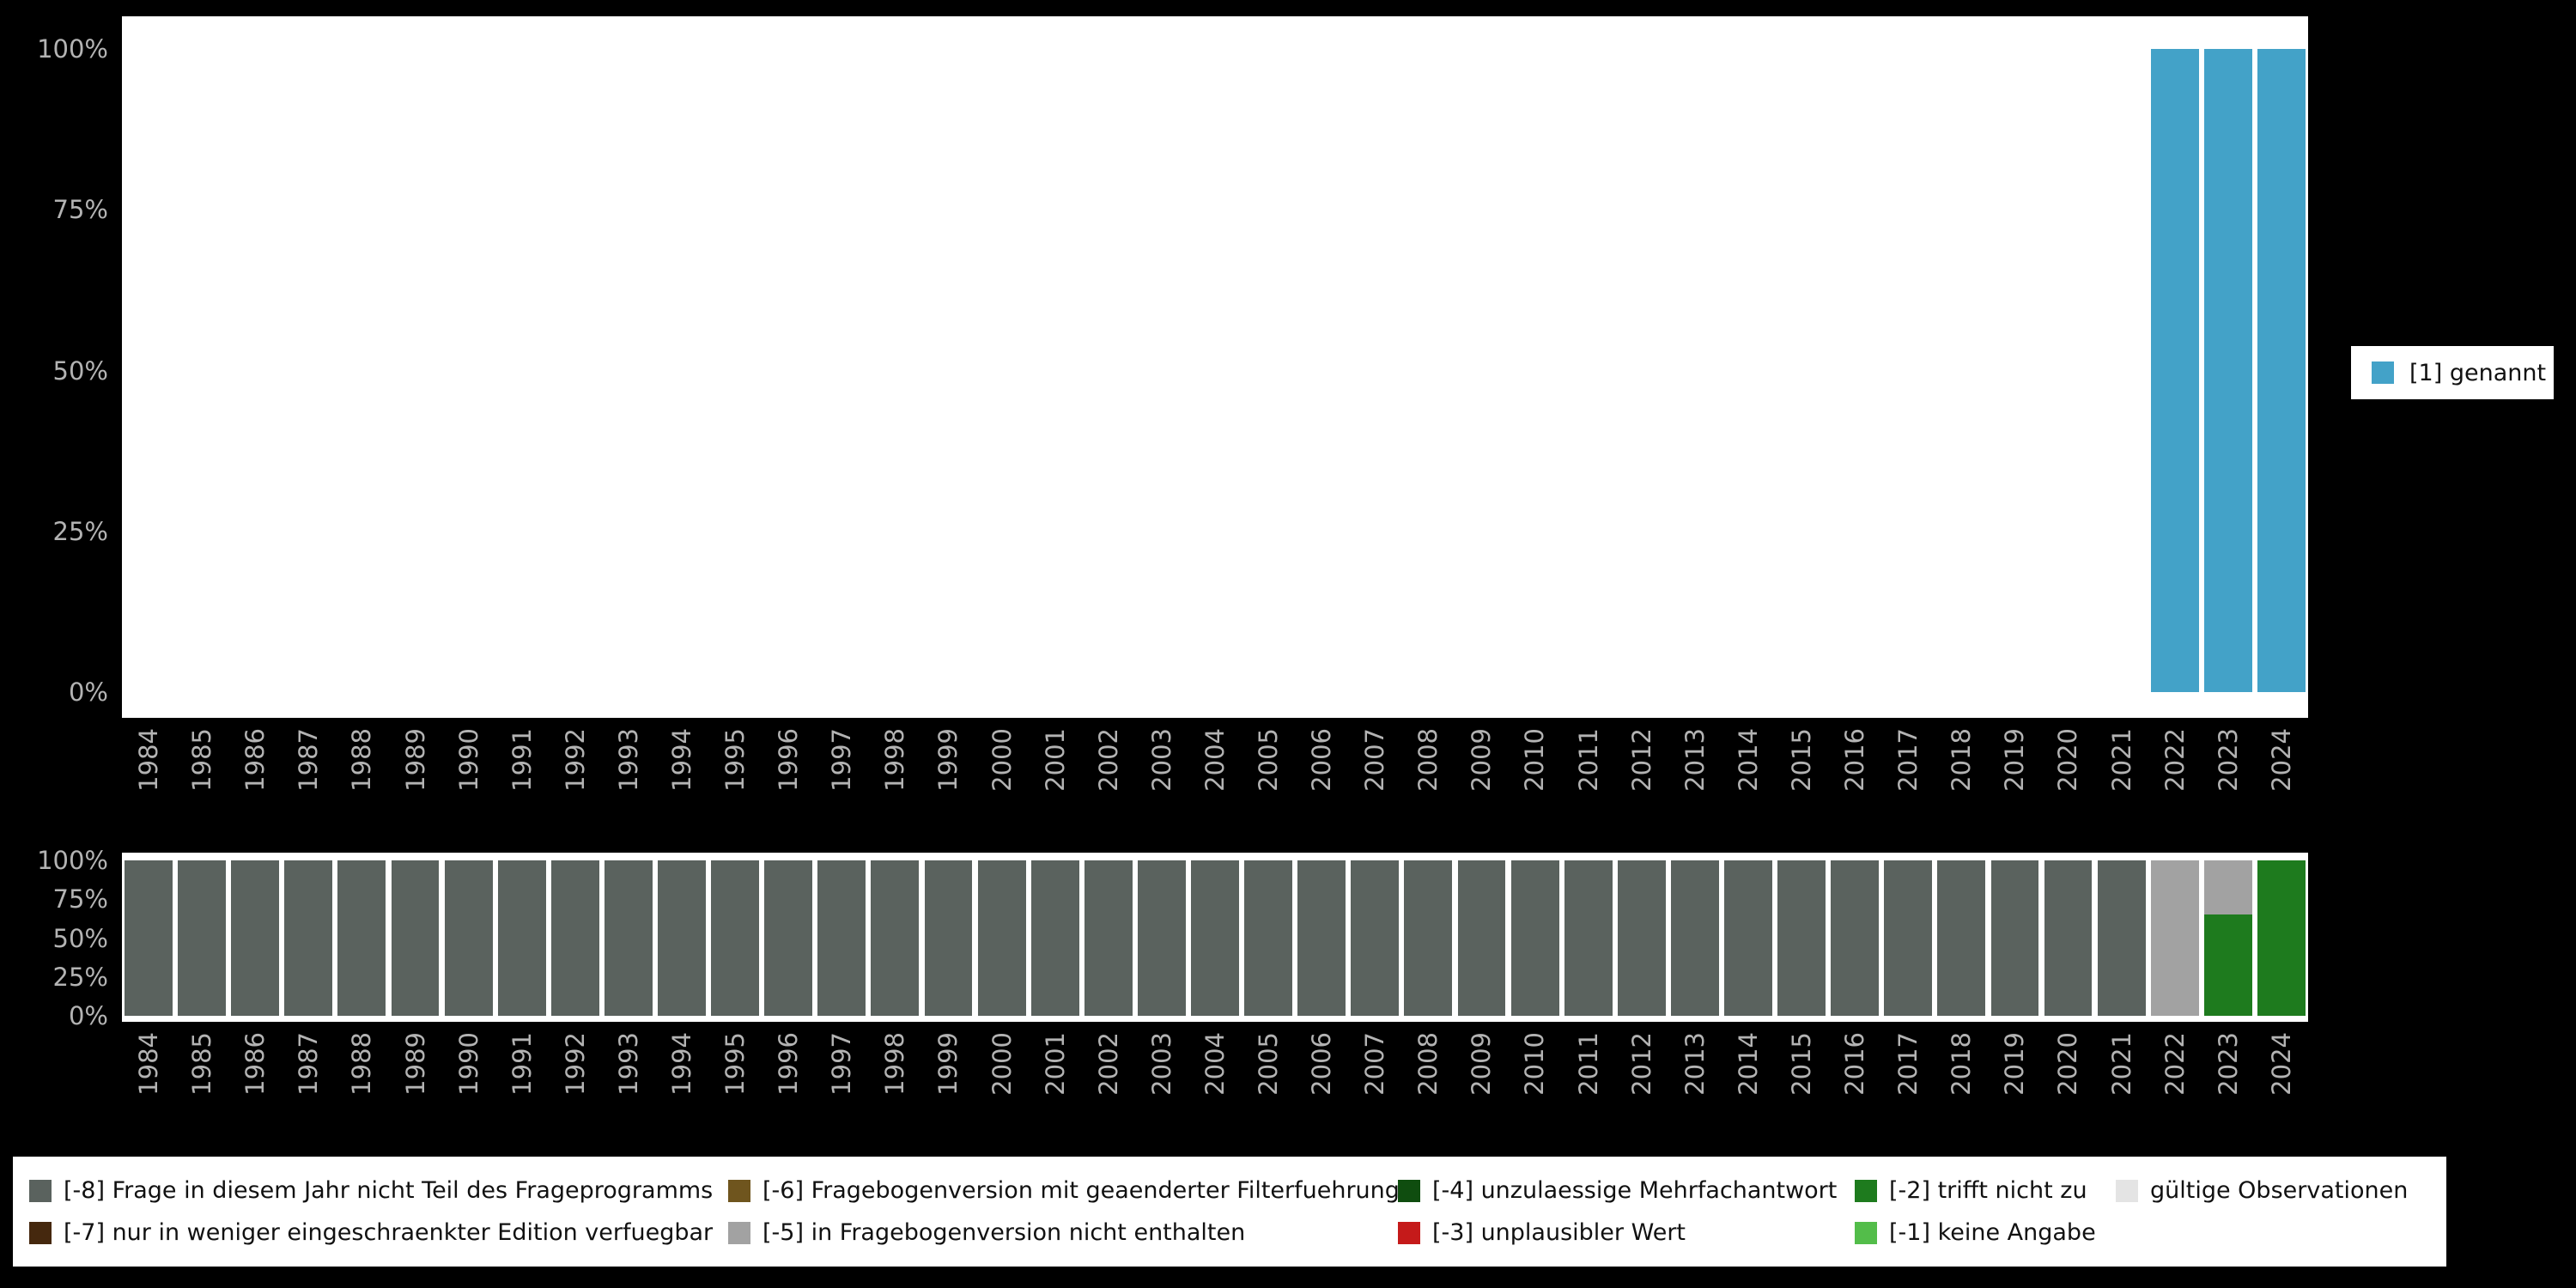 This screenshot has height=1288, width=2576. What do you see at coordinates (1002, 1064) in the screenshot?
I see `x-tick-label: 2000` at bounding box center [1002, 1064].